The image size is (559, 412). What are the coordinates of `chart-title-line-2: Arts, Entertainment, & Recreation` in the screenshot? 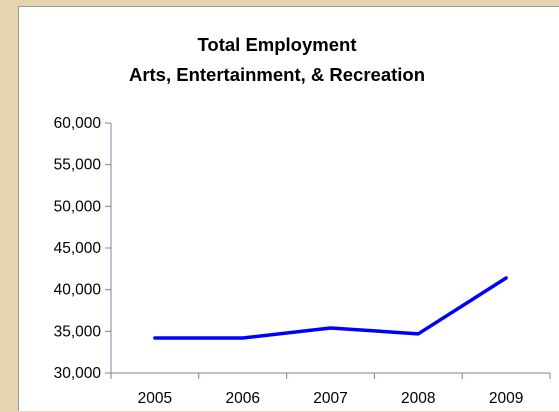 It's located at (277, 74).